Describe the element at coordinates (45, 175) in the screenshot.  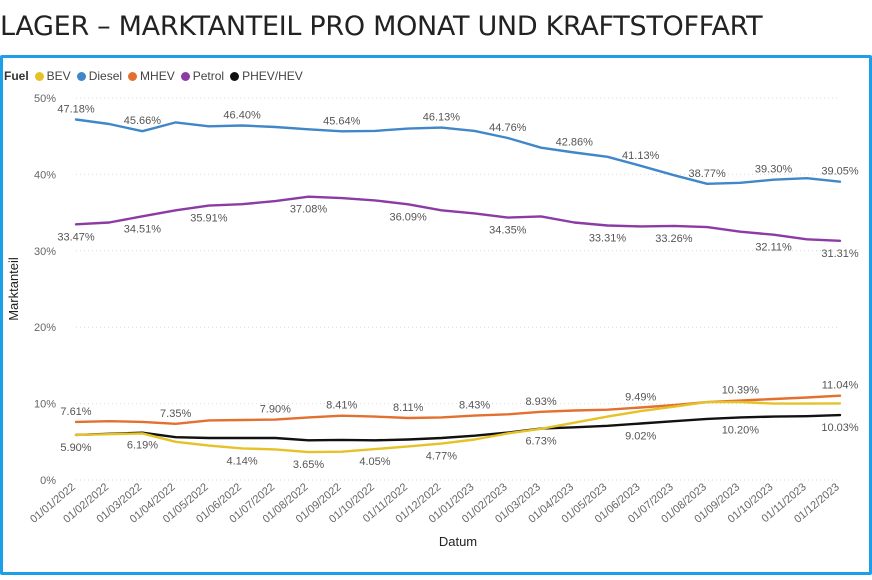
I see `y-tick-label: 40%` at that location.